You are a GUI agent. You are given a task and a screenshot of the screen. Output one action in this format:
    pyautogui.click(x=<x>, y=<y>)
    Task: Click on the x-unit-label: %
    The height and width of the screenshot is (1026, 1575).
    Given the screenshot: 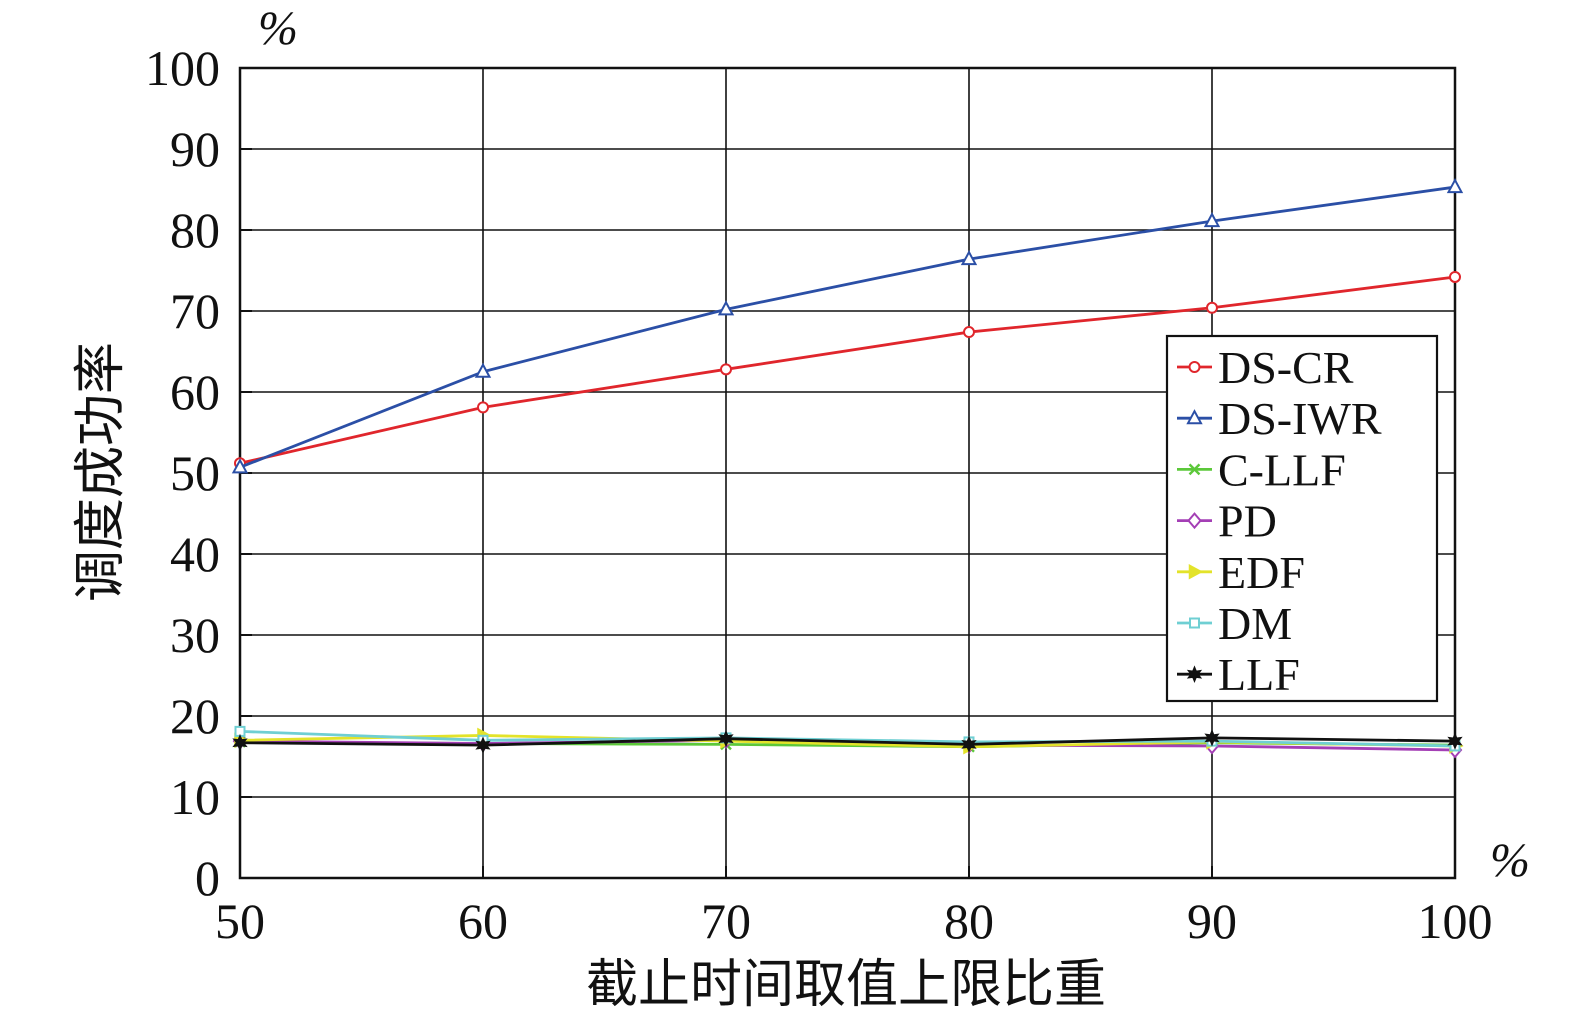 What is the action you would take?
    pyautogui.click(x=1510, y=860)
    